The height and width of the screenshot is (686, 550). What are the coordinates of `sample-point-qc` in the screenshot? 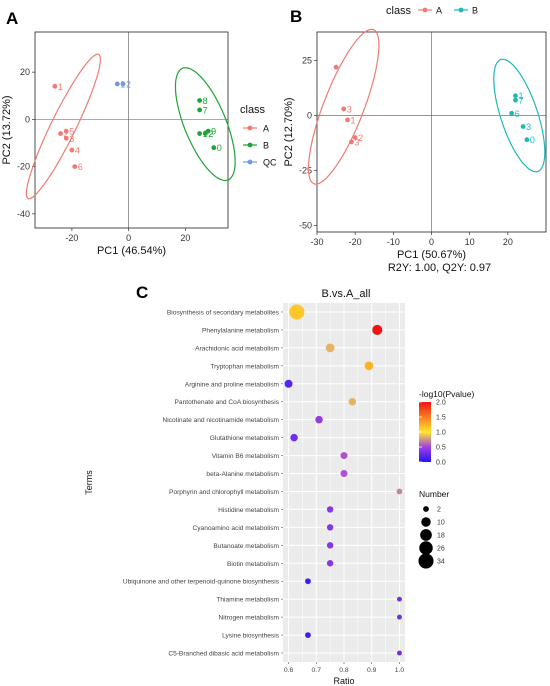 It's located at (117, 84).